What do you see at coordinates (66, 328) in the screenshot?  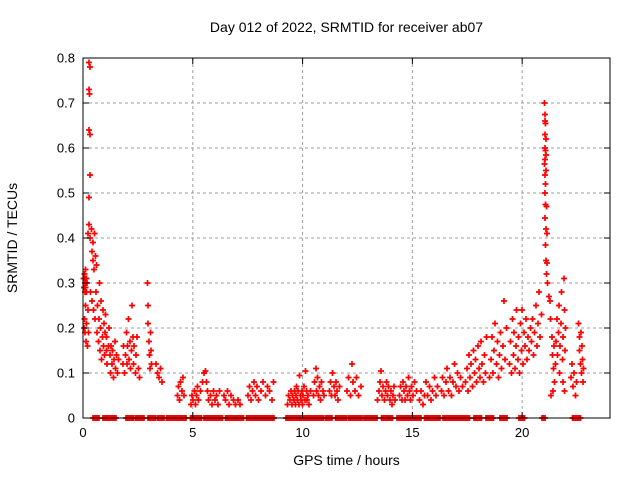 I see `y-tick-label: 0.2` at bounding box center [66, 328].